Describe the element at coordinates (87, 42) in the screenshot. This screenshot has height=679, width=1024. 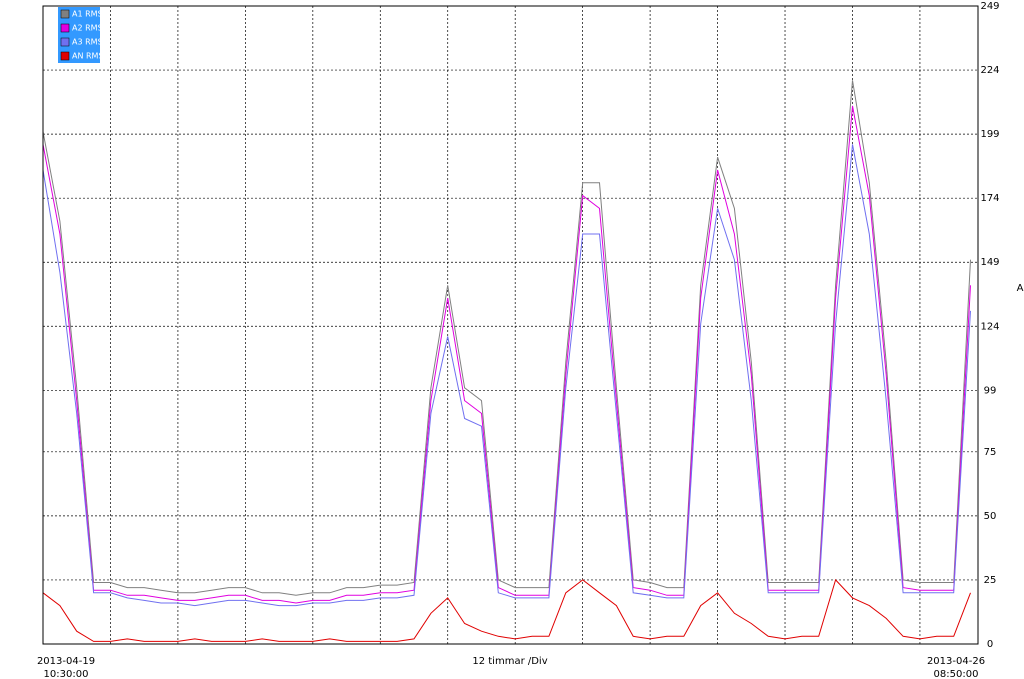
I see `legend-label: A3 RMS` at that location.